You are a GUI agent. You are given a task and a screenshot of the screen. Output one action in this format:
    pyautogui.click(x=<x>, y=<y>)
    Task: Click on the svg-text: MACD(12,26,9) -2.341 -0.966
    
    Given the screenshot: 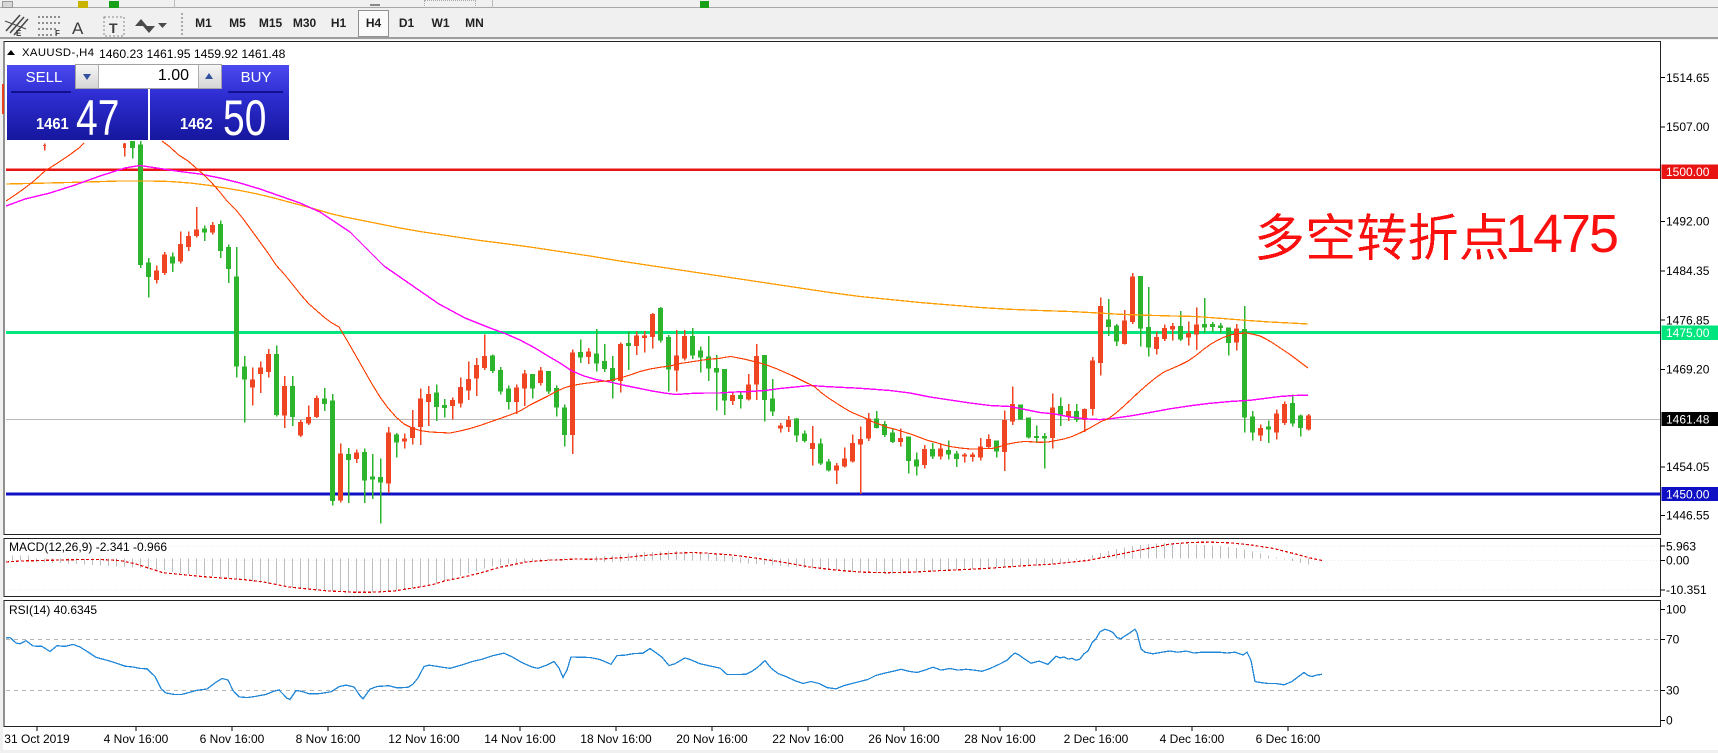 What is the action you would take?
    pyautogui.click(x=88, y=547)
    